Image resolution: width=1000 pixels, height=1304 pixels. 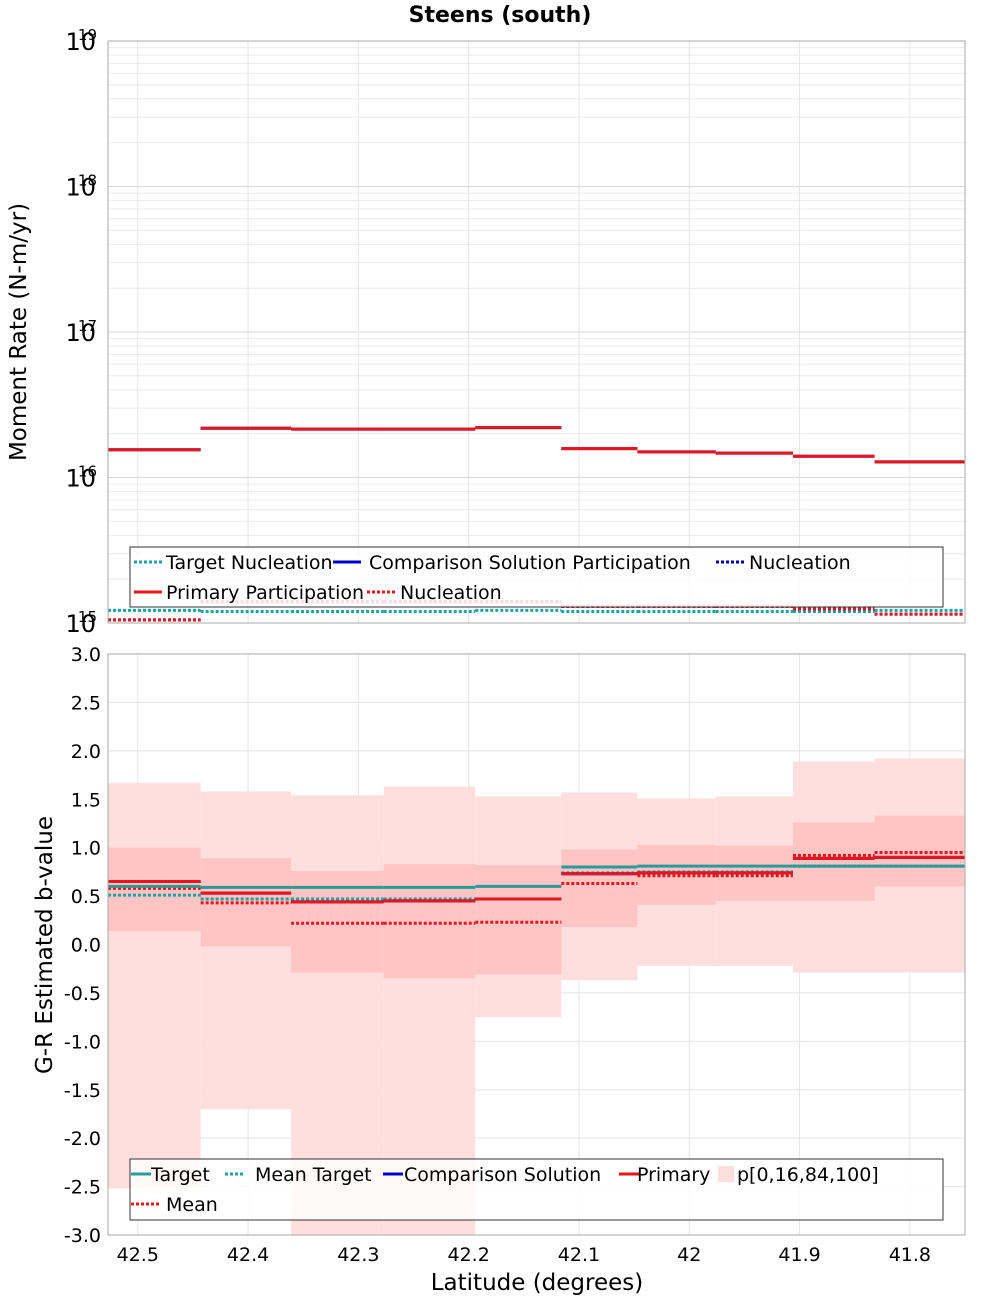 What do you see at coordinates (726, 1174) in the screenshot?
I see `bottom-legend-swatch` at bounding box center [726, 1174].